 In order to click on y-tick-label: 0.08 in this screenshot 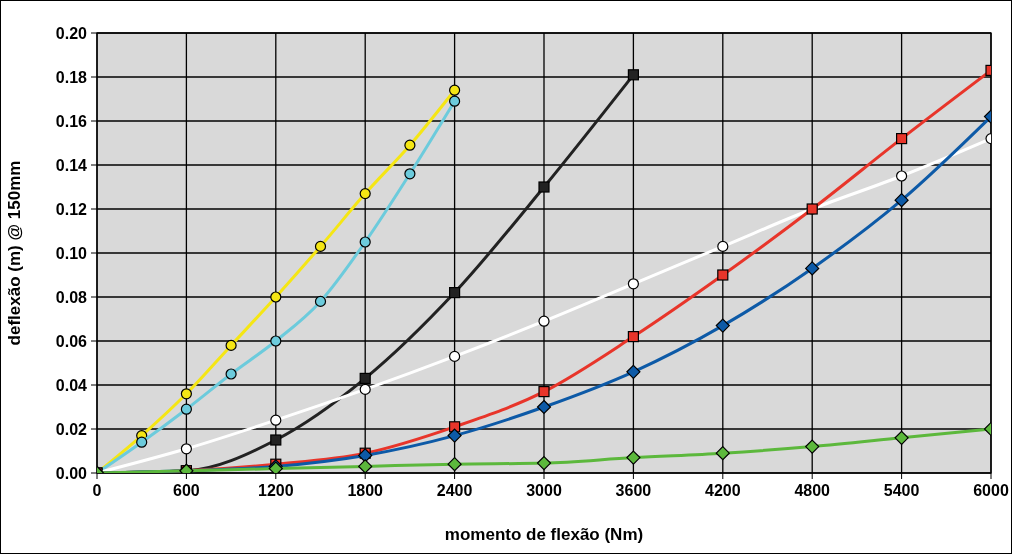, I will do `click(71, 297)`.